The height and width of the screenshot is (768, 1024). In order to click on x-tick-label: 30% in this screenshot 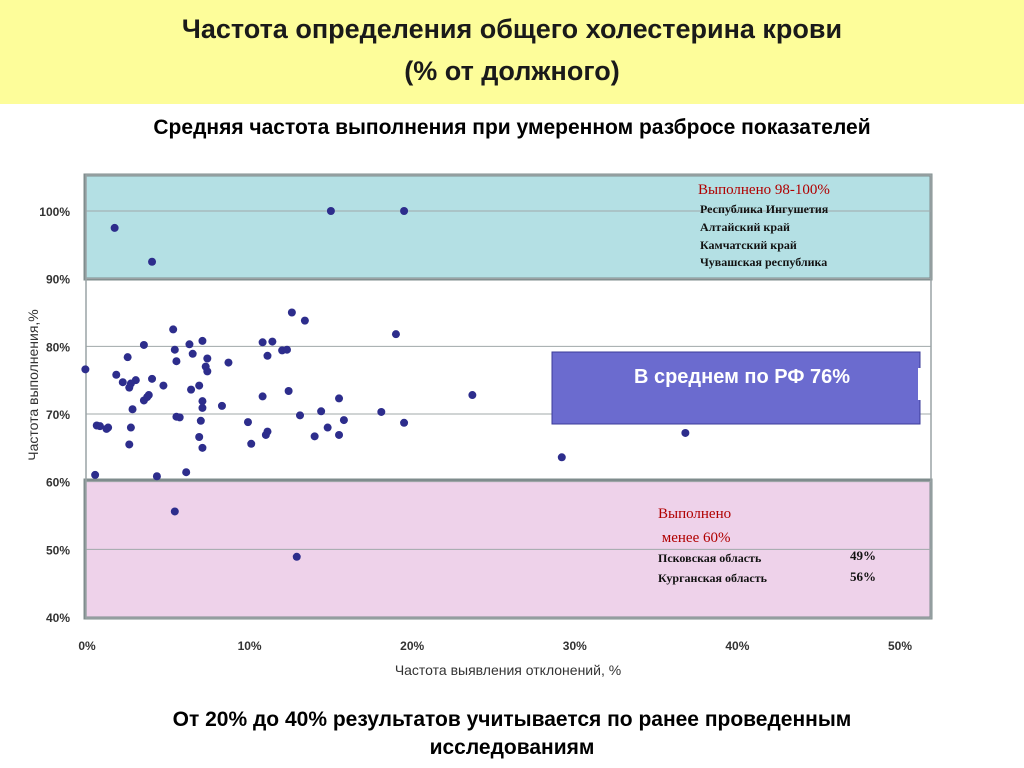, I will do `click(575, 646)`.